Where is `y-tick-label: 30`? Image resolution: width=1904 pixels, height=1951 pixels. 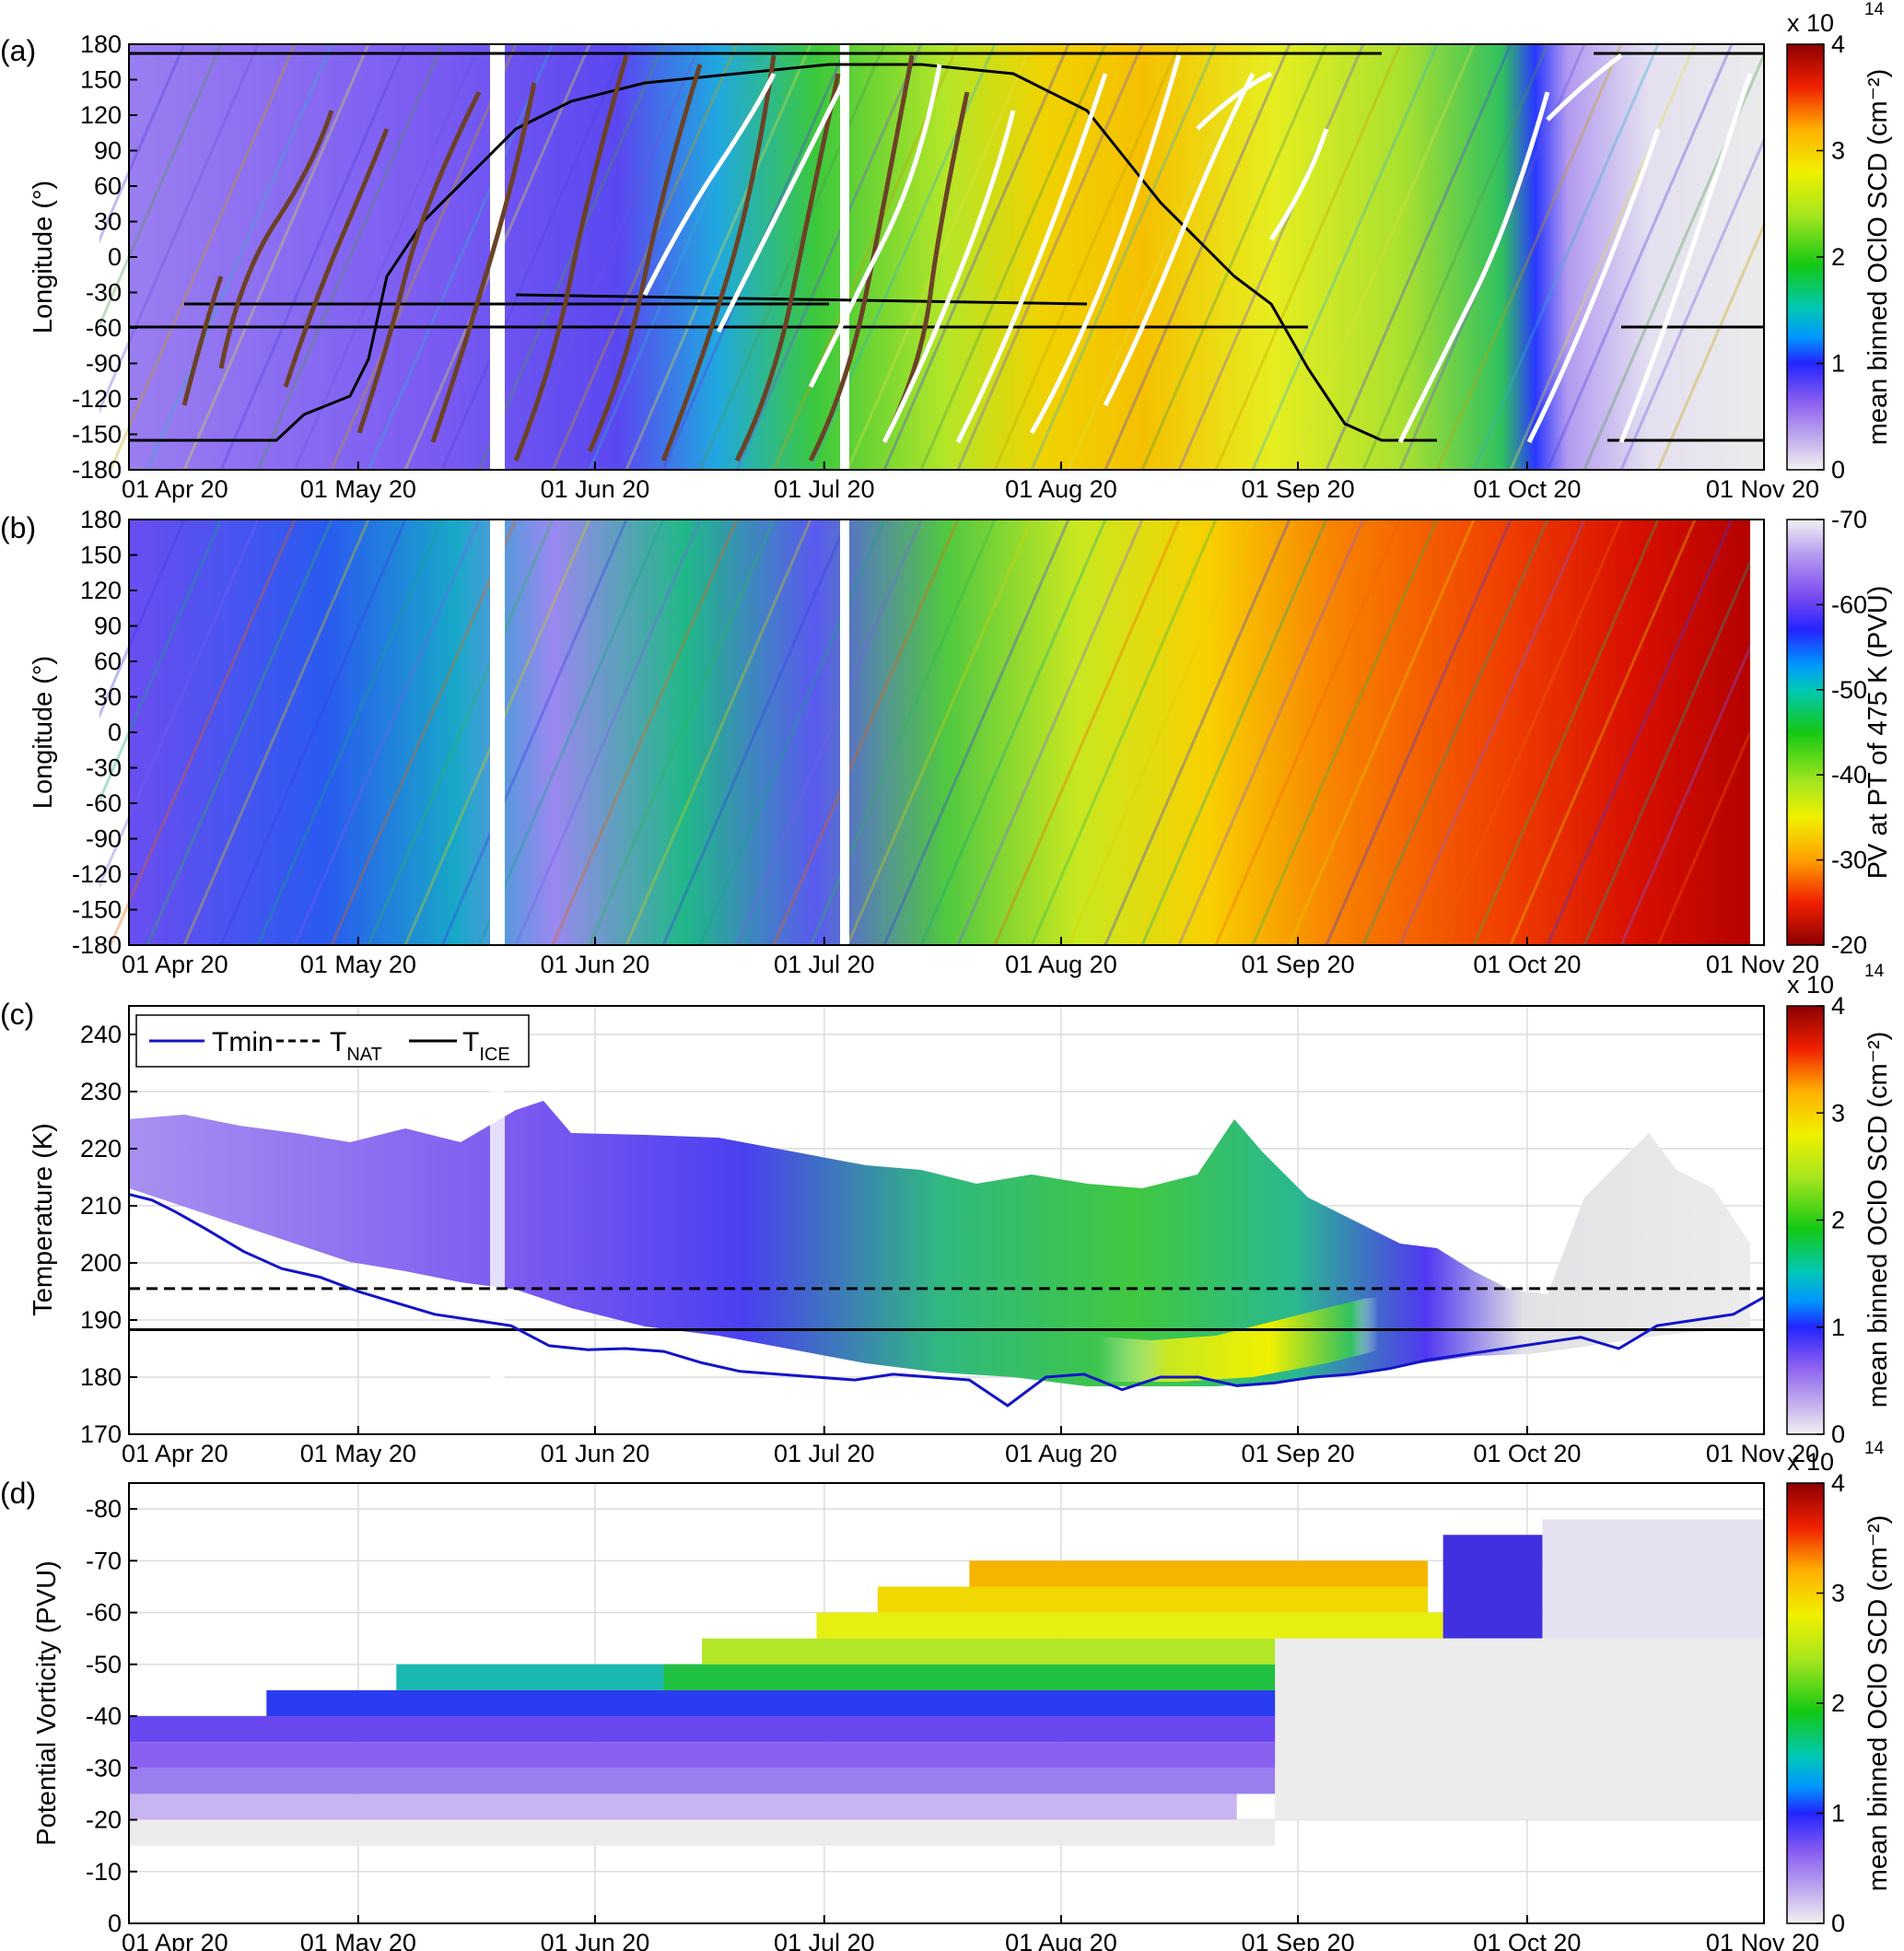
y-tick-label: 30 is located at coordinates (108, 222).